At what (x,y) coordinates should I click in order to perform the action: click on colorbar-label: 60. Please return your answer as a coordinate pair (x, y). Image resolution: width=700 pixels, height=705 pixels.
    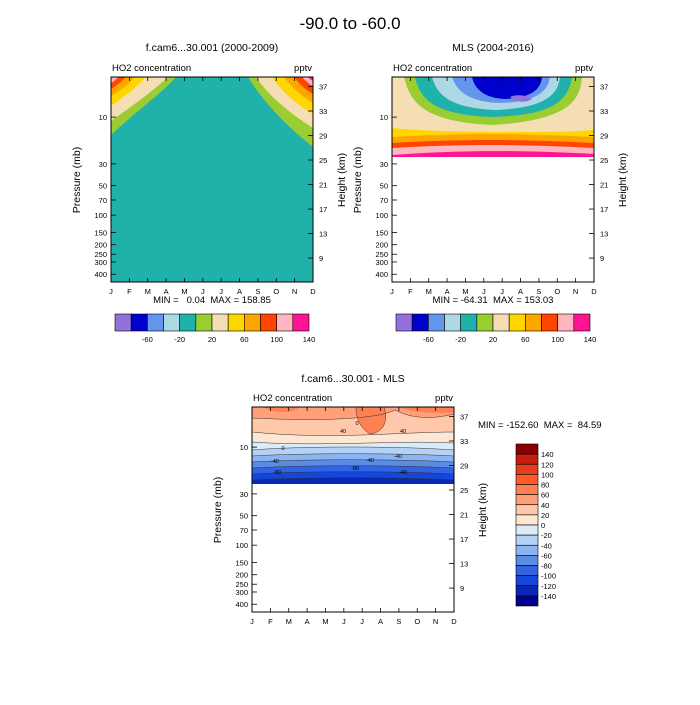
    Looking at the image, I should click on (525, 339).